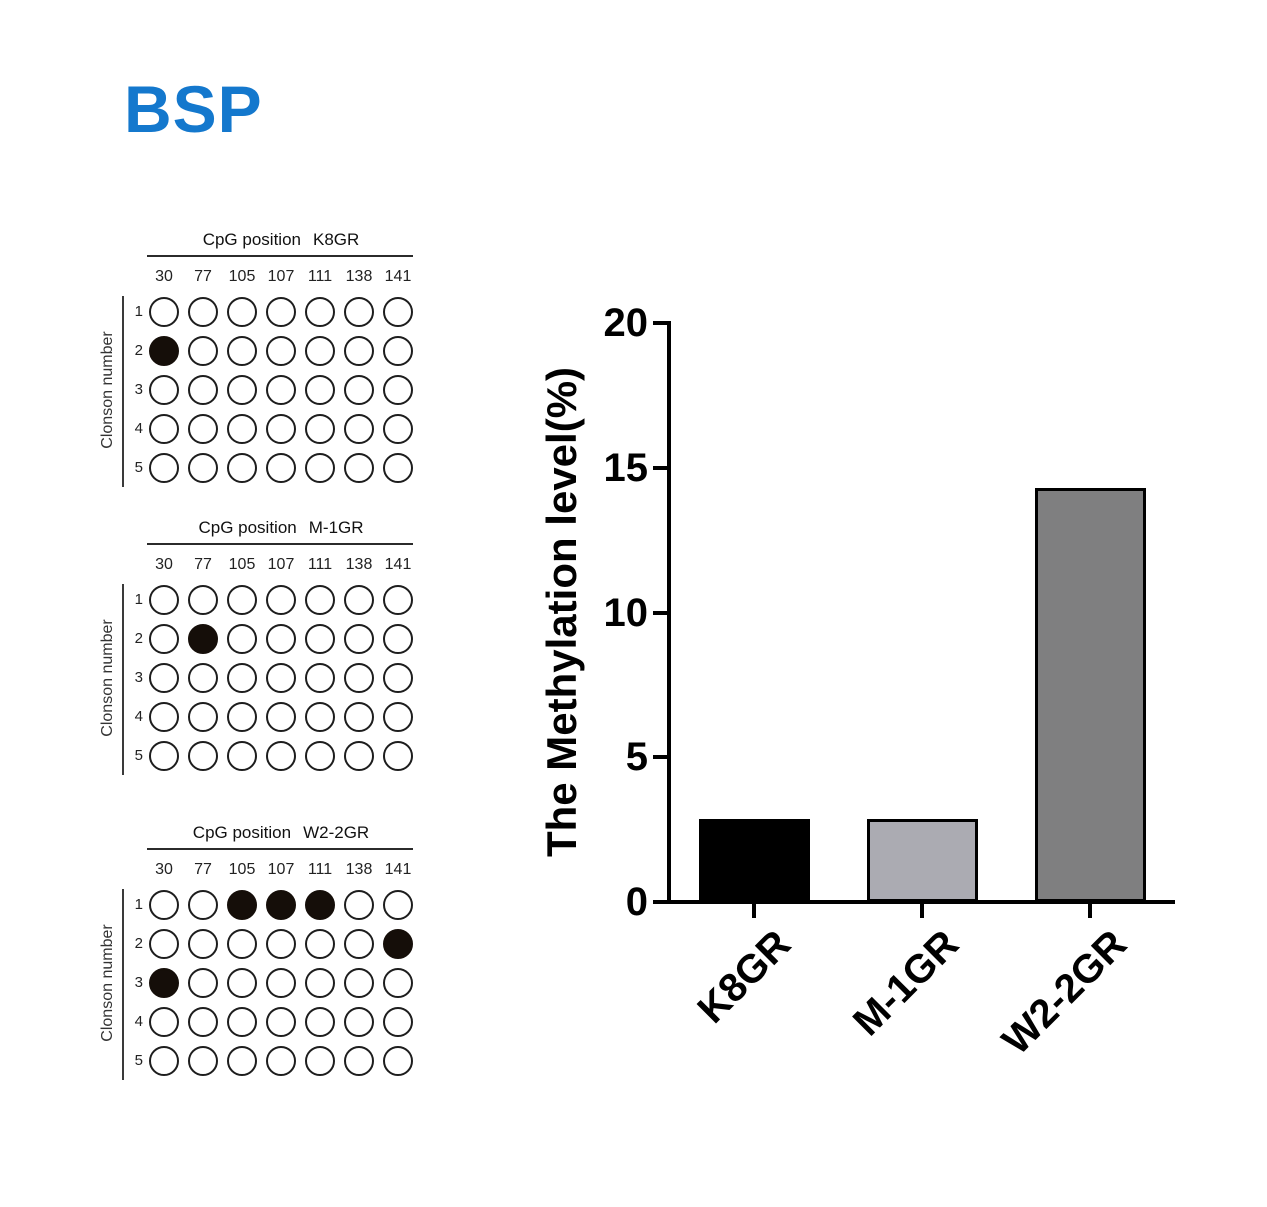  Describe the element at coordinates (754, 911) in the screenshot. I see `x-tick-mark` at that location.